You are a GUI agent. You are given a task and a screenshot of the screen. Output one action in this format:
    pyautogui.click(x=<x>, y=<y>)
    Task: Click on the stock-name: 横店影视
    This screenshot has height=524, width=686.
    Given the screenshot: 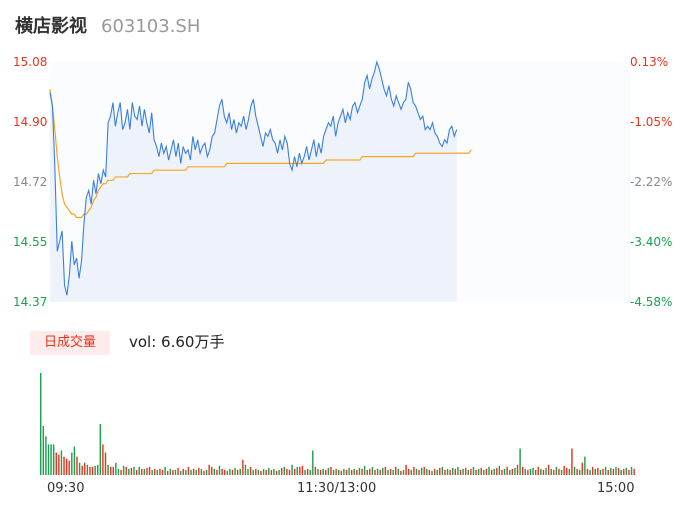 What is the action you would take?
    pyautogui.click(x=51, y=26)
    